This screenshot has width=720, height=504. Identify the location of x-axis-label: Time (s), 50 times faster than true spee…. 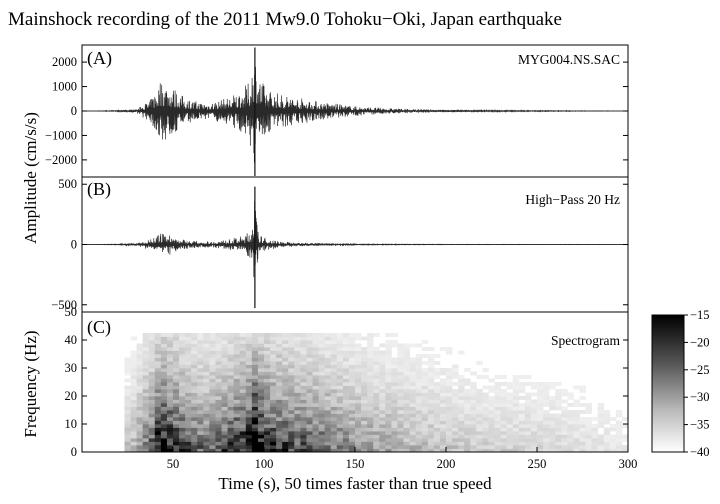
(355, 483).